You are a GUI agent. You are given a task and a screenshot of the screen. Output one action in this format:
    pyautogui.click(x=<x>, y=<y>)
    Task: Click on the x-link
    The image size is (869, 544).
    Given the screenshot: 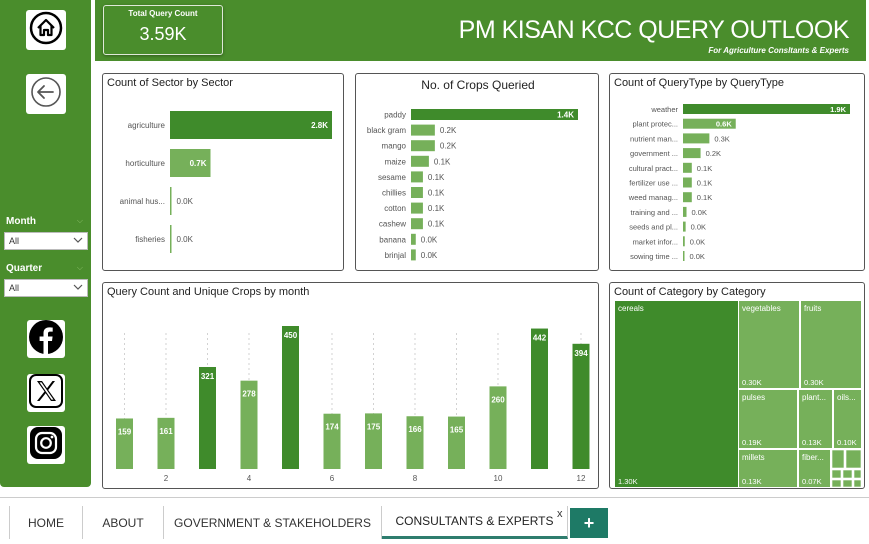 What is the action you would take?
    pyautogui.click(x=46, y=393)
    